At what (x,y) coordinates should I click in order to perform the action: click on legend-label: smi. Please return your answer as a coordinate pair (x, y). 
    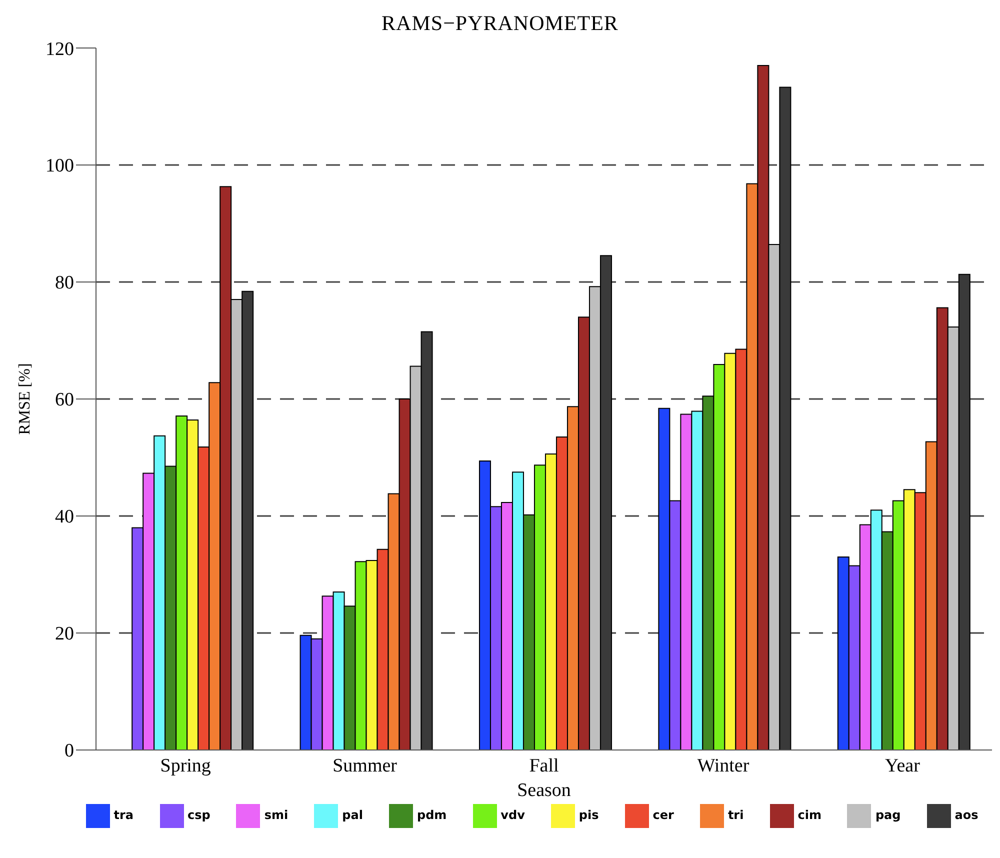
    Looking at the image, I should click on (276, 815).